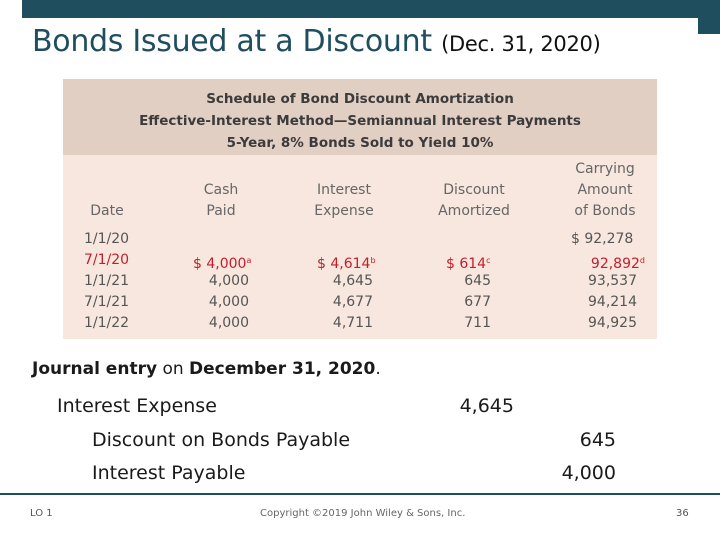 The image size is (720, 540). Describe the element at coordinates (709, 17) in the screenshot. I see `top-right-accent-block` at that location.